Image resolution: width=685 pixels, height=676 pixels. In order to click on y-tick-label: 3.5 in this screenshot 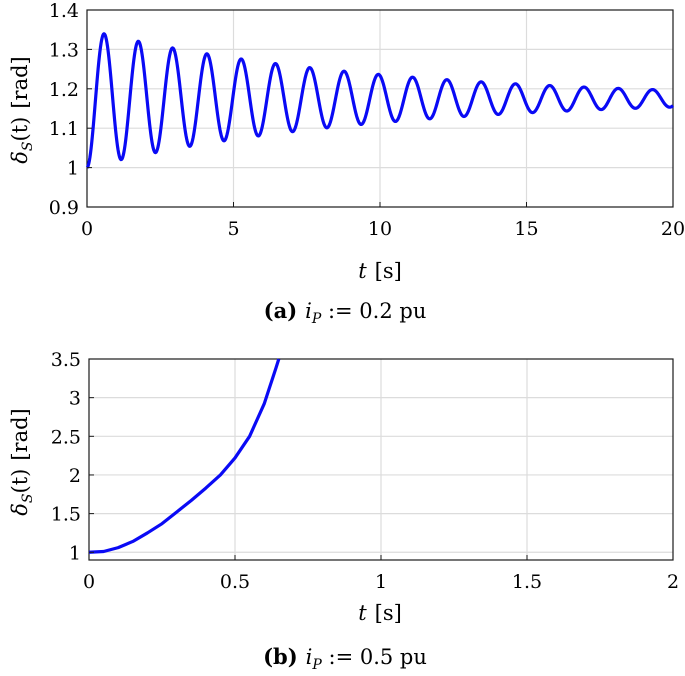, I will do `click(66, 360)`.